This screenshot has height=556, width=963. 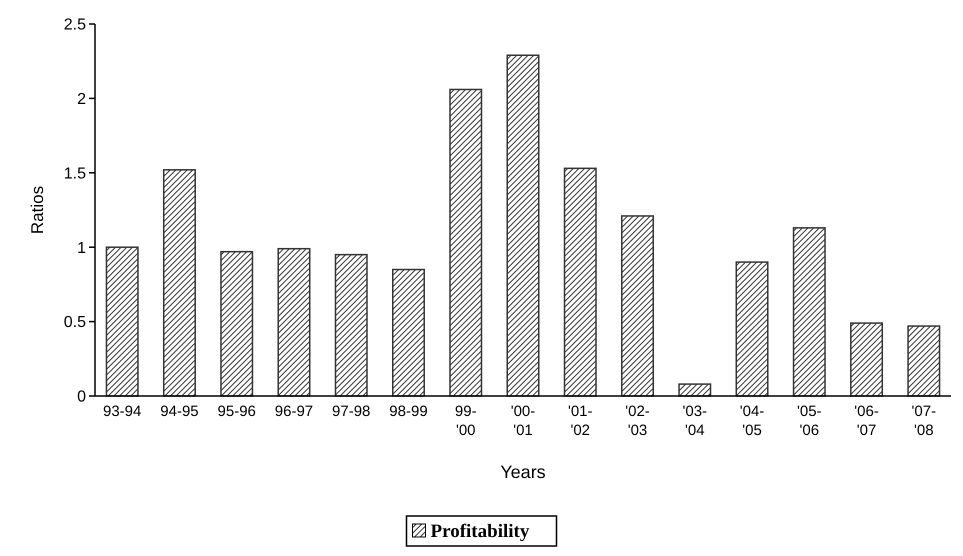 What do you see at coordinates (81, 397) in the screenshot?
I see `y-tick-label: 0` at bounding box center [81, 397].